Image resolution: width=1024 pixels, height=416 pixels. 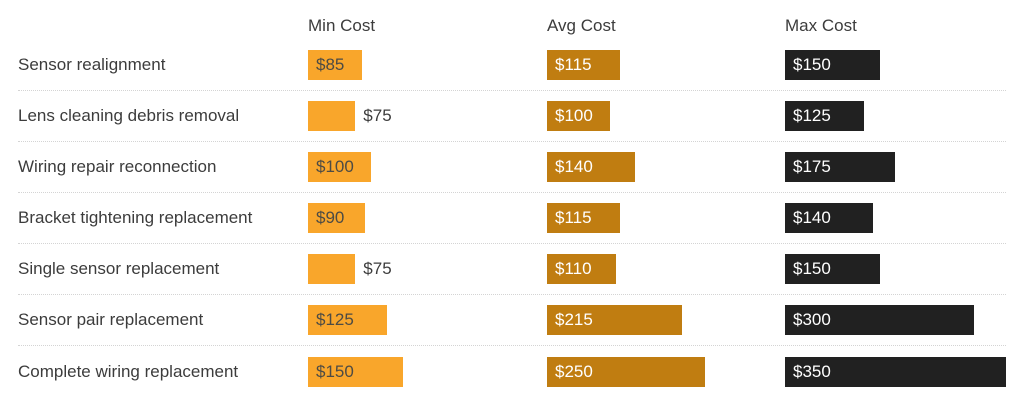 What do you see at coordinates (342, 25) in the screenshot?
I see `column-header-min-cost: Min Cost` at bounding box center [342, 25].